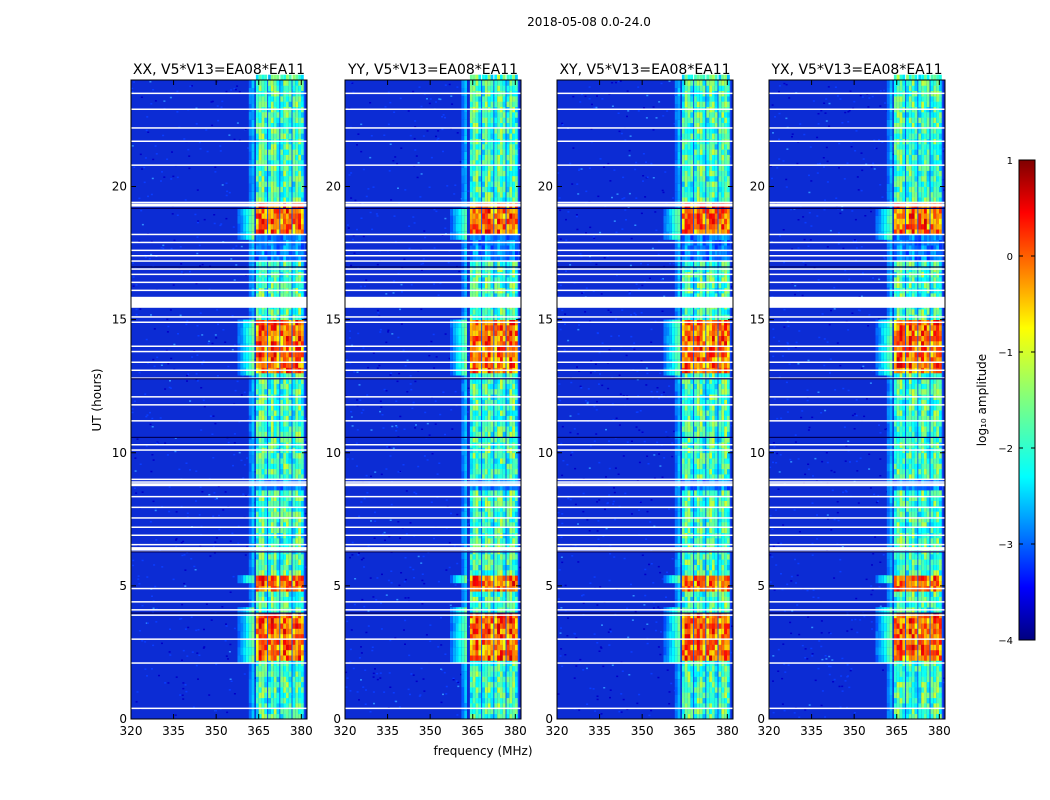  I want to click on flag-row, so click(219, 405).